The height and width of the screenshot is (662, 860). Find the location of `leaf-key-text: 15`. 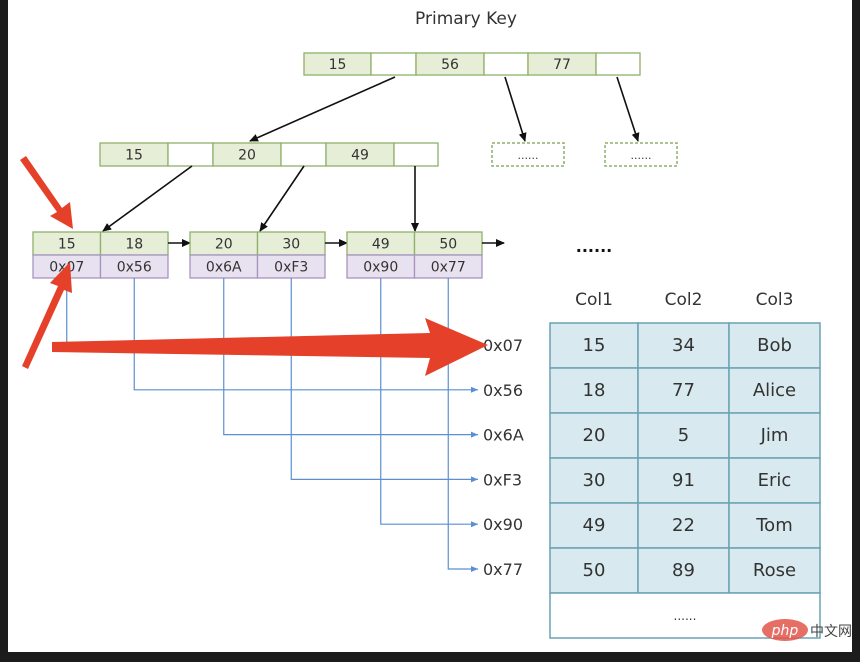

leaf-key-text: 15 is located at coordinates (67, 245).